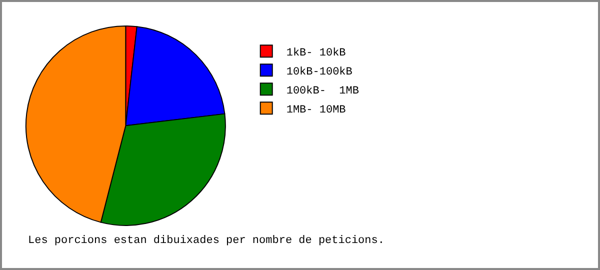 Image resolution: width=600 pixels, height=270 pixels. What do you see at coordinates (316, 53) in the screenshot?
I see `legend-label: 1kB- 10kB` at bounding box center [316, 53].